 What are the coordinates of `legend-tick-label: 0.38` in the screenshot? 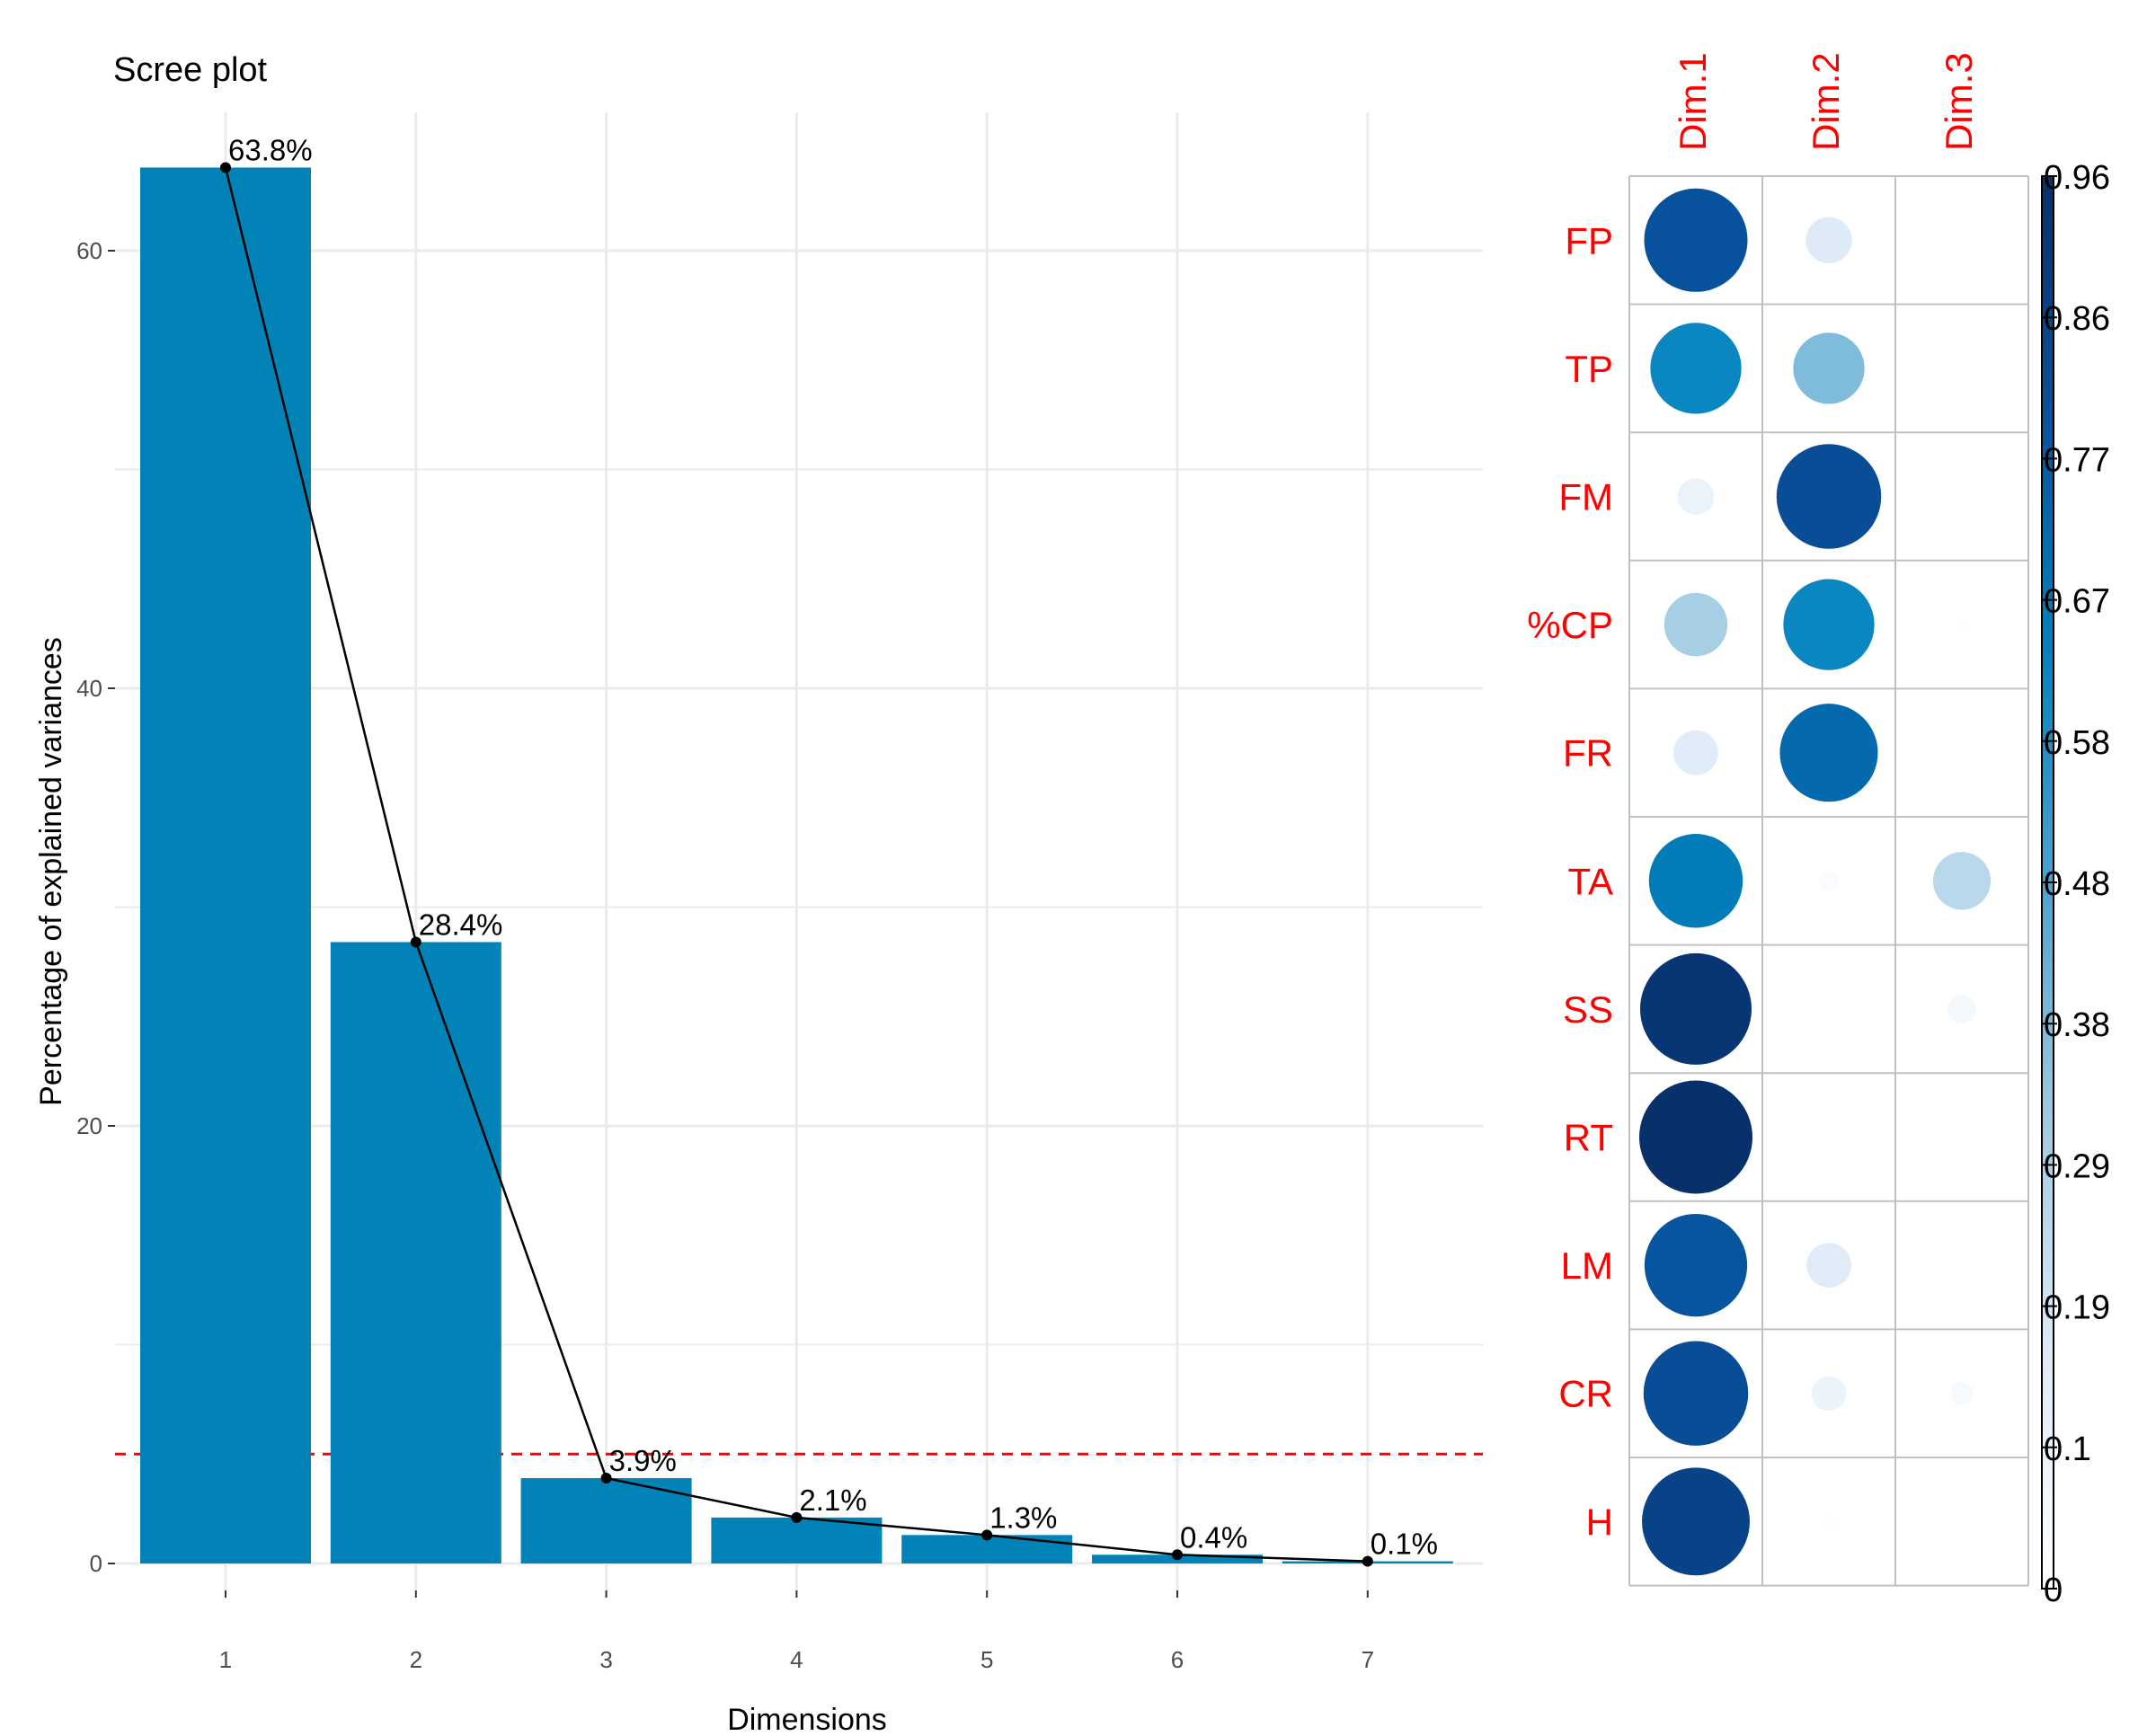 It's located at (2077, 1025).